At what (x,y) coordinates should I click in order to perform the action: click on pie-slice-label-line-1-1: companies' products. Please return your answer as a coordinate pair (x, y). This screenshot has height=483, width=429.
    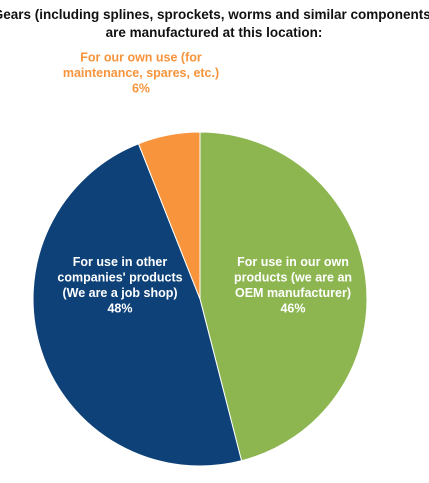
    Looking at the image, I should click on (119, 277).